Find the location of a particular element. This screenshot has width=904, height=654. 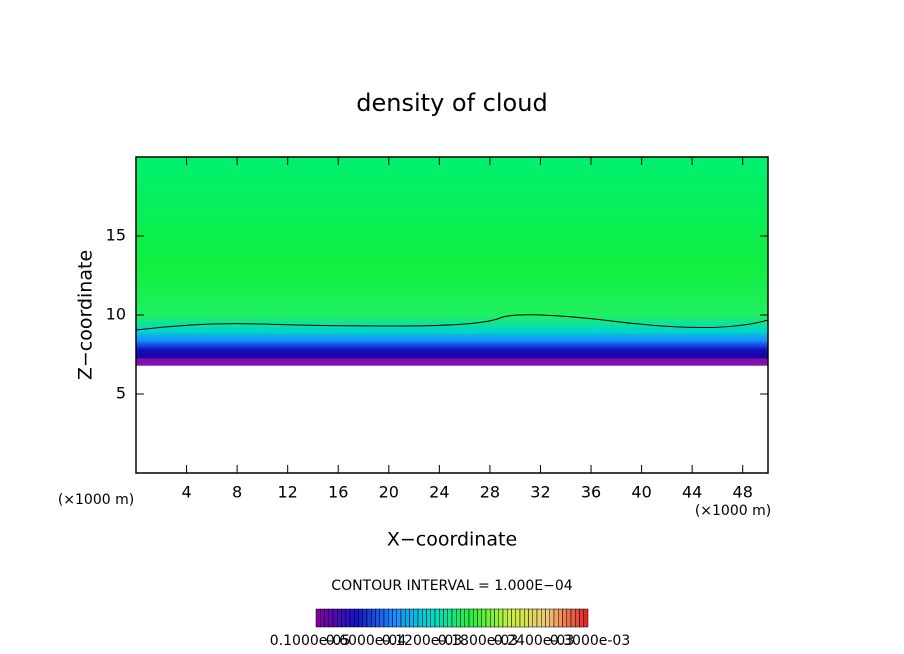

y-axis-label: Z−coordinate is located at coordinates (86, 315).